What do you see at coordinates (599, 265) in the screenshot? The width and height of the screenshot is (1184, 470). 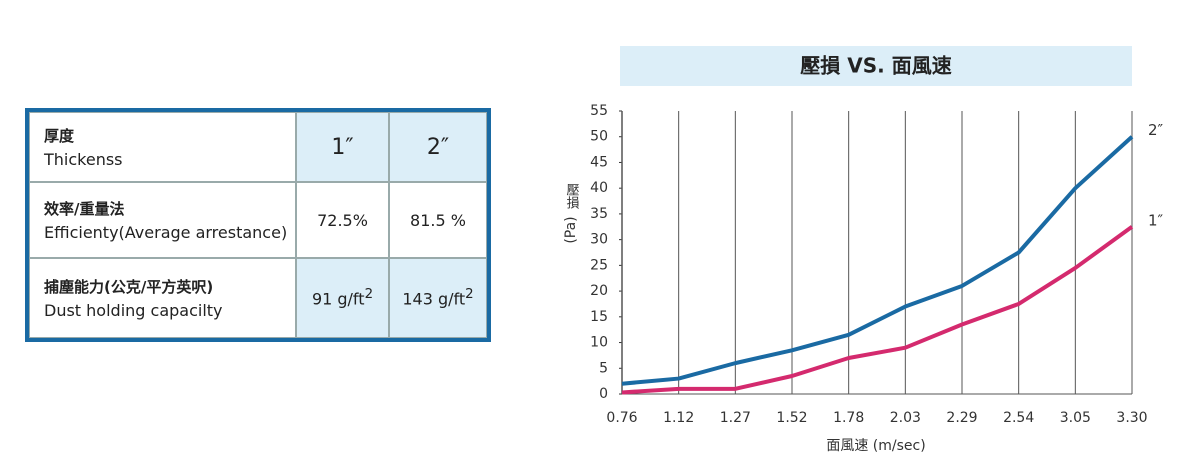 I see `y-tick-label: 25` at bounding box center [599, 265].